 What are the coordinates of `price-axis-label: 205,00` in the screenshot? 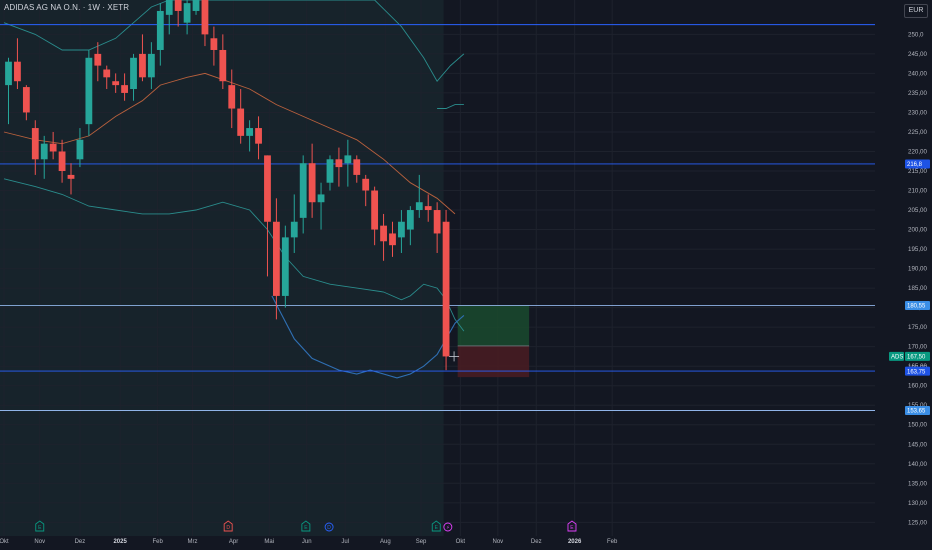 It's located at (917, 210).